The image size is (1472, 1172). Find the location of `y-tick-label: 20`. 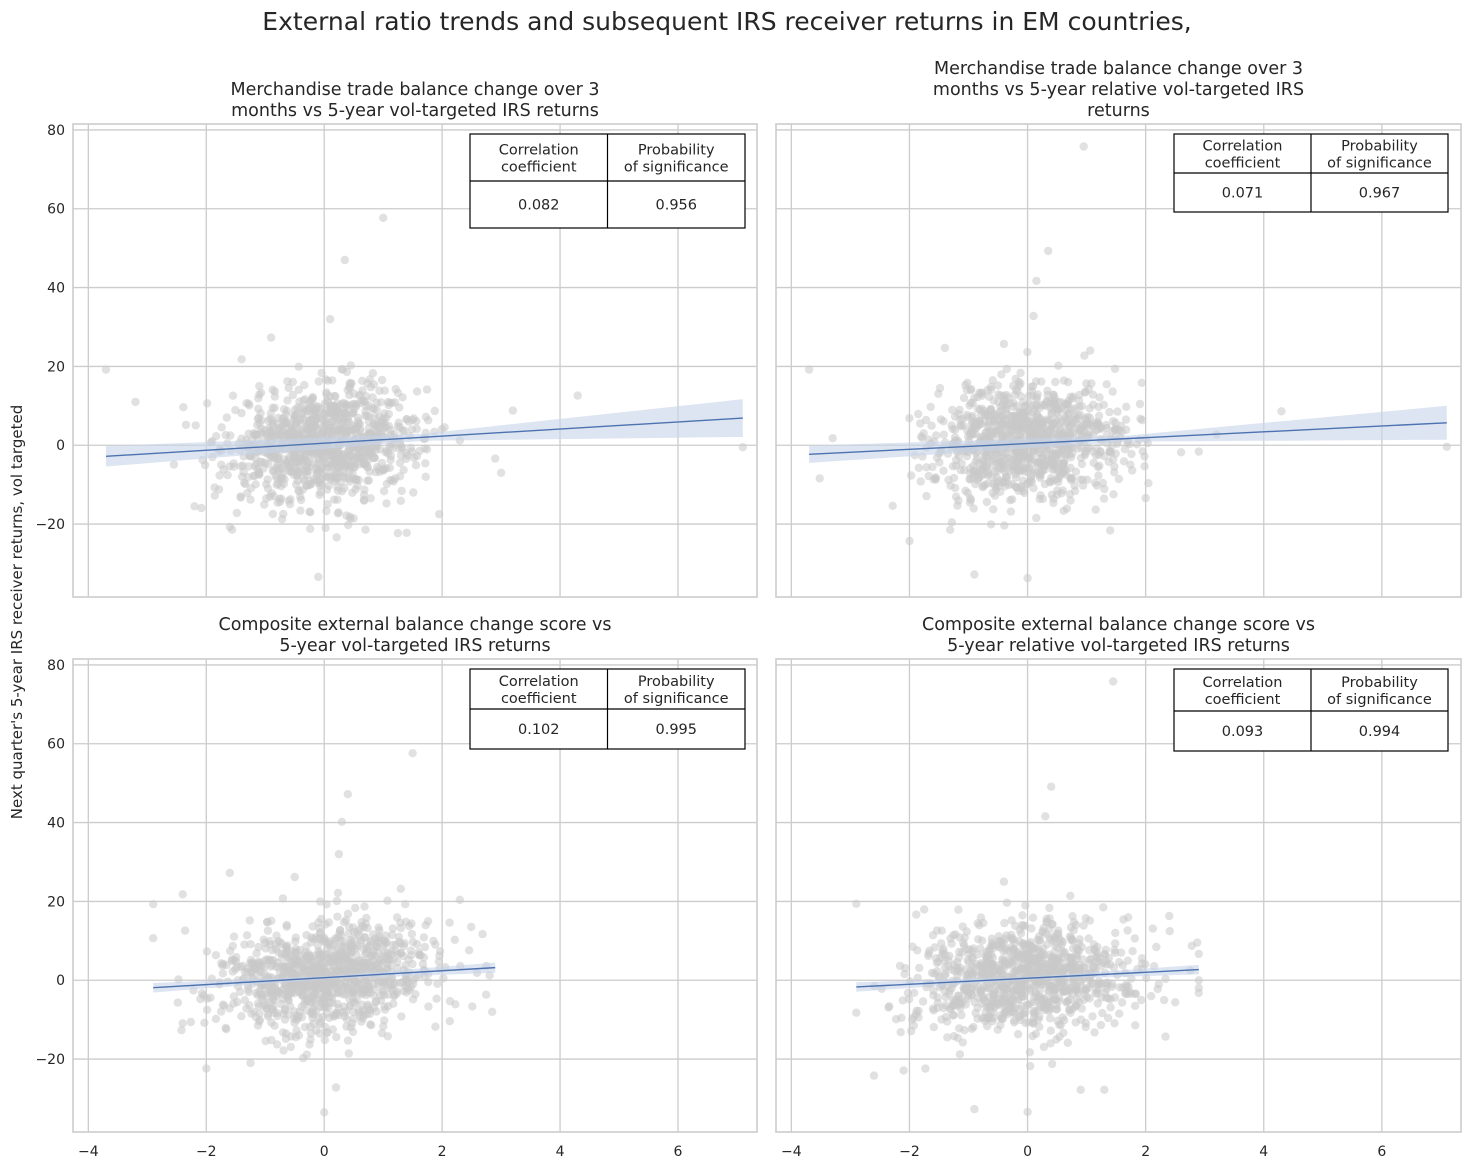

y-tick-label: 20 is located at coordinates (56, 902).